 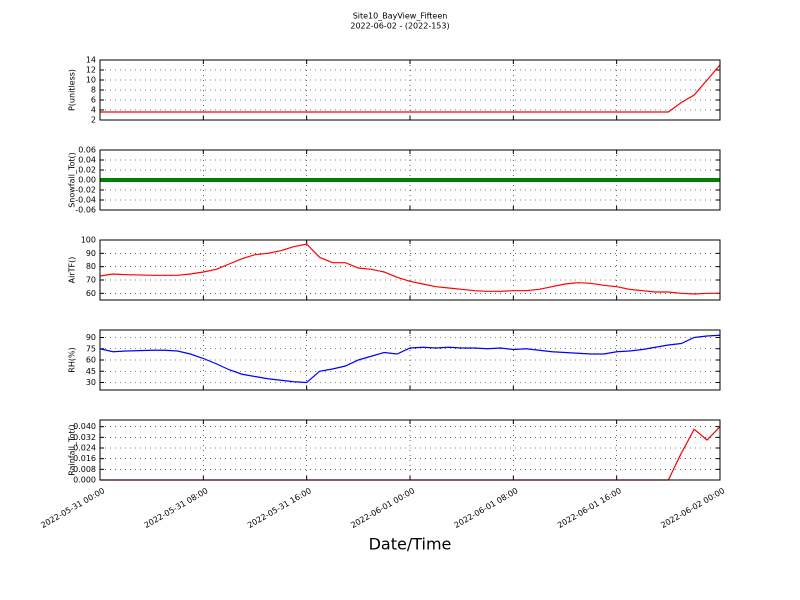 What do you see at coordinates (88, 240) in the screenshot?
I see `y-tick-label: 100` at bounding box center [88, 240].